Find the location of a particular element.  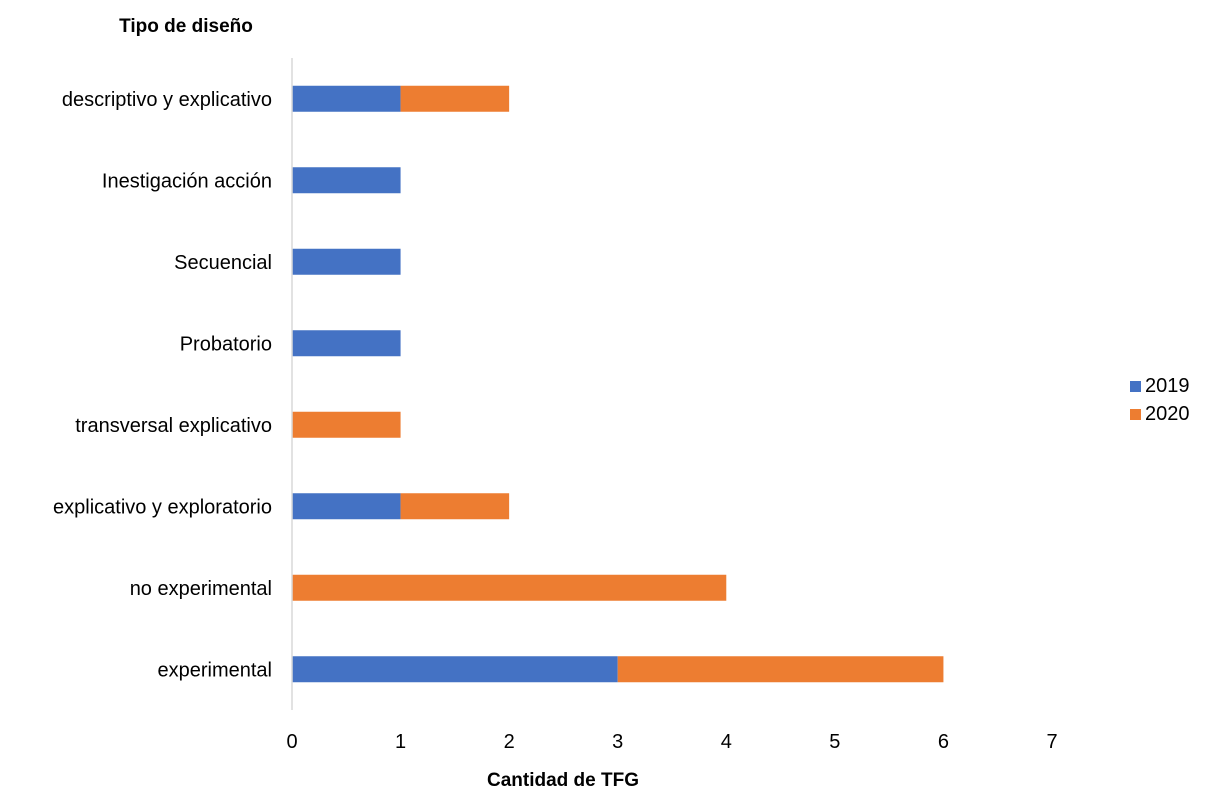

legend-label-2019: 2019 is located at coordinates (1167, 385).